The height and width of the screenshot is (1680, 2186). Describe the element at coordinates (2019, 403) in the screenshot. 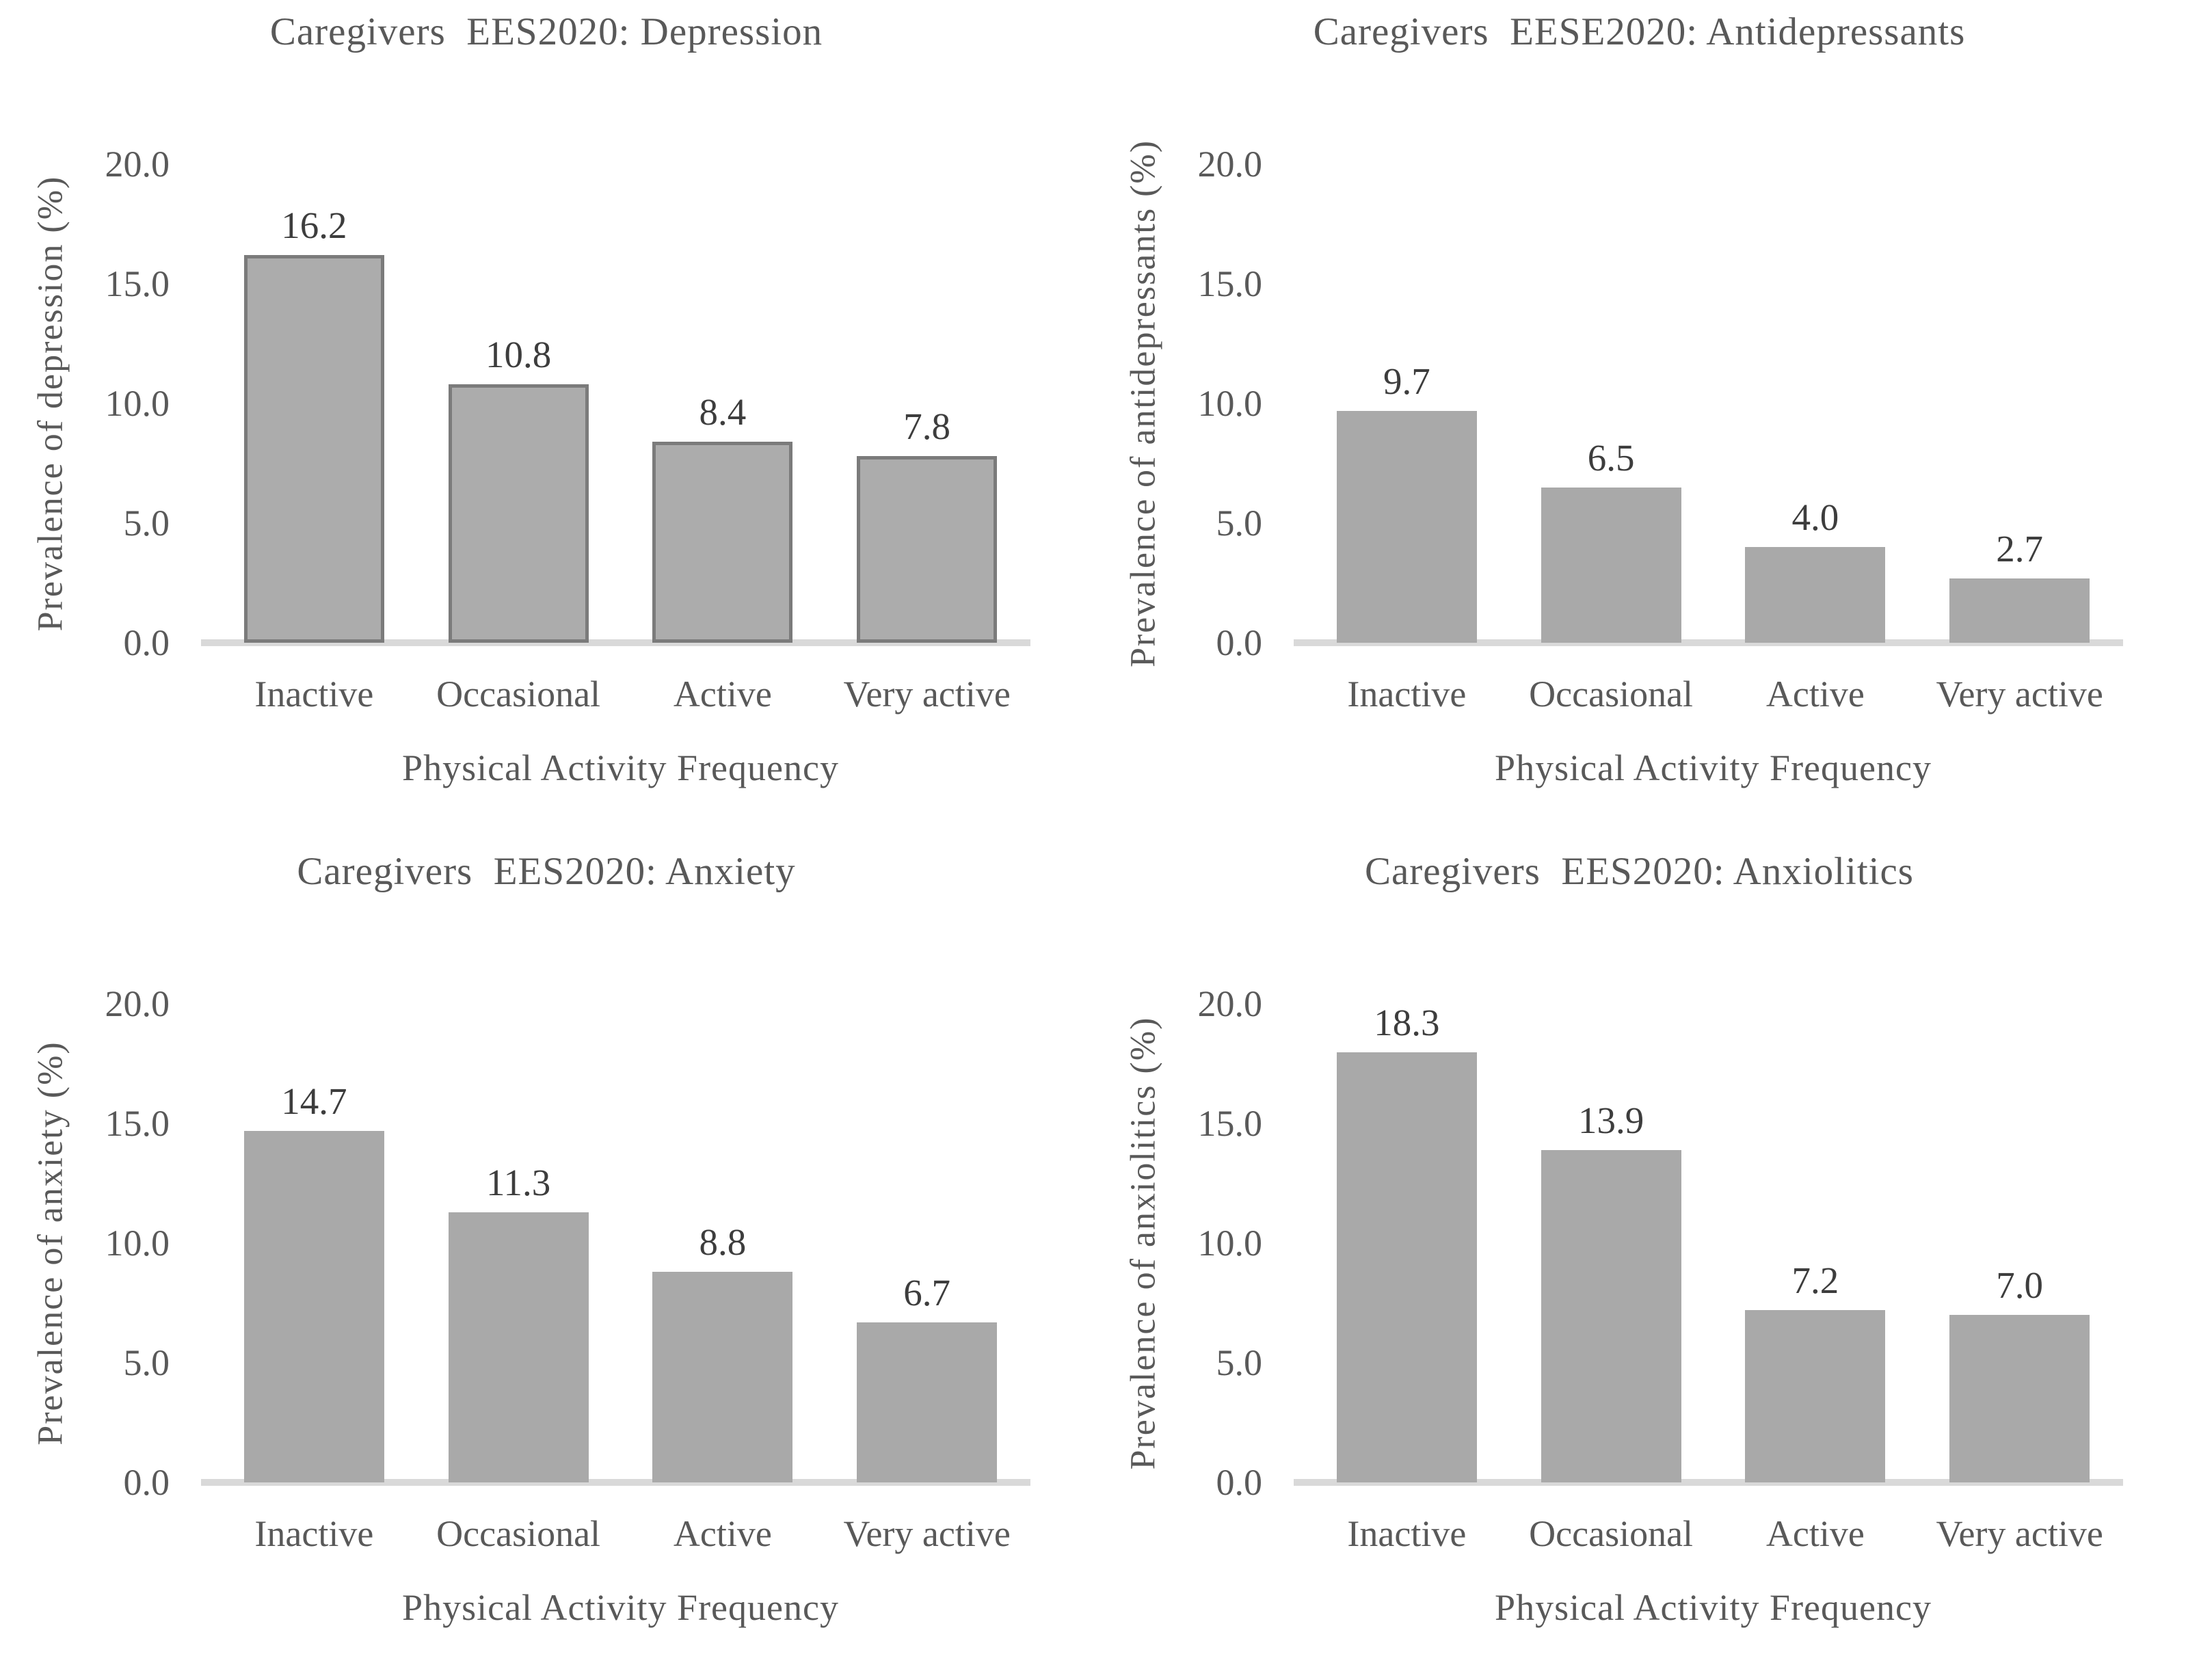

I see `bar-slot: 2.7` at that location.